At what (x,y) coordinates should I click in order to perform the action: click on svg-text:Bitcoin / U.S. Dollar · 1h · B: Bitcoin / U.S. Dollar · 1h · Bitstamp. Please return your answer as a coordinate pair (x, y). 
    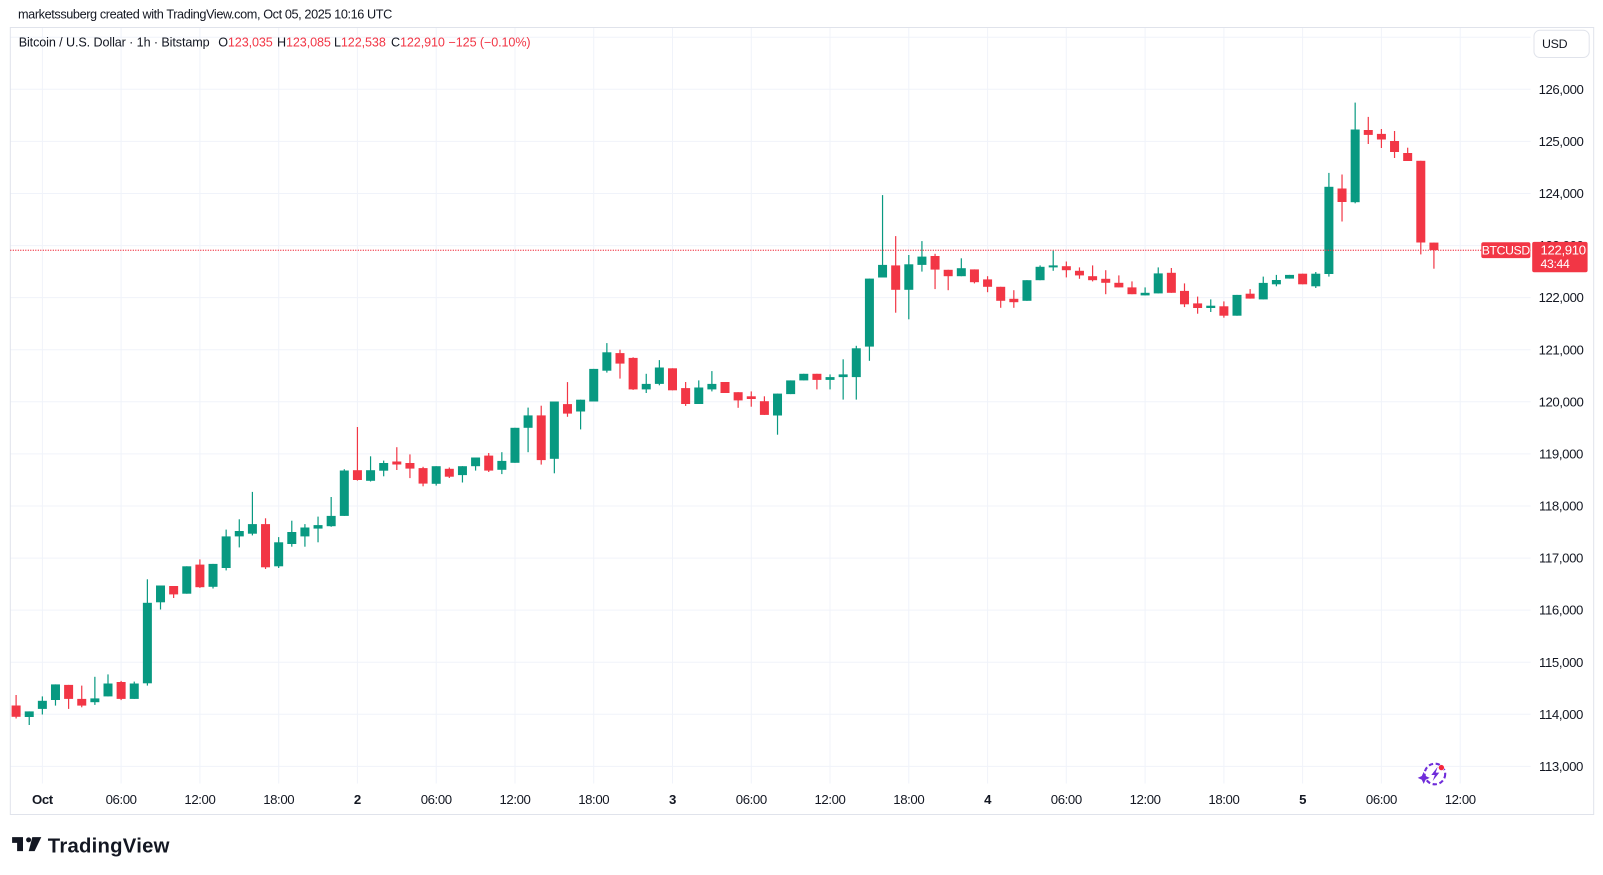
    Looking at the image, I should click on (114, 42).